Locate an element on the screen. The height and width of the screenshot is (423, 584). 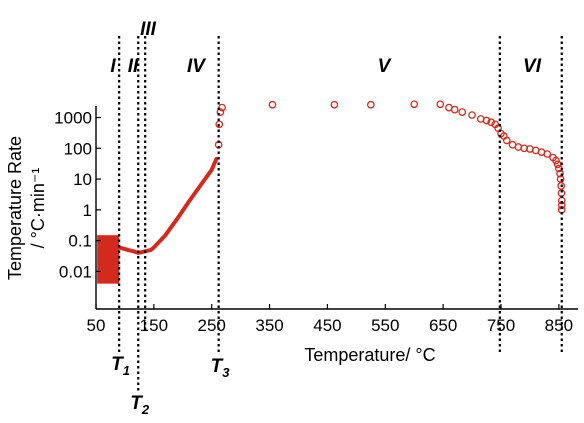
region-label-iii: III is located at coordinates (148, 29).